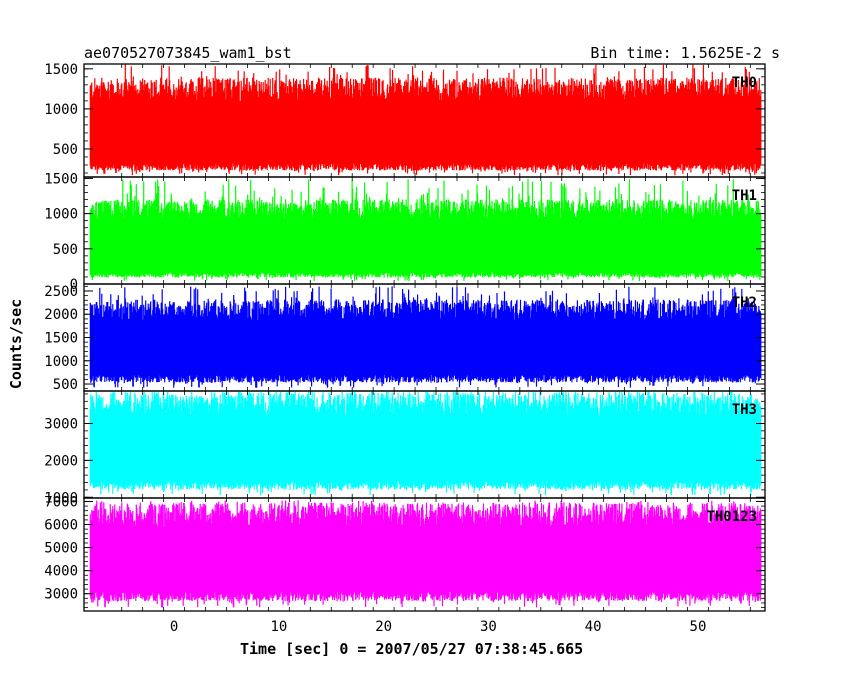 Image resolution: width=850 pixels, height=680 pixels. What do you see at coordinates (383, 627) in the screenshot?
I see `x-tick-label: 20` at bounding box center [383, 627].